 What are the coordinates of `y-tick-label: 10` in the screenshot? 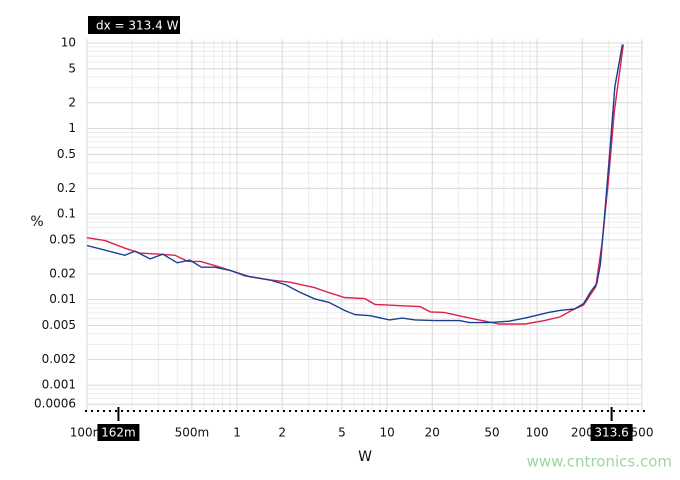 It's located at (68, 43).